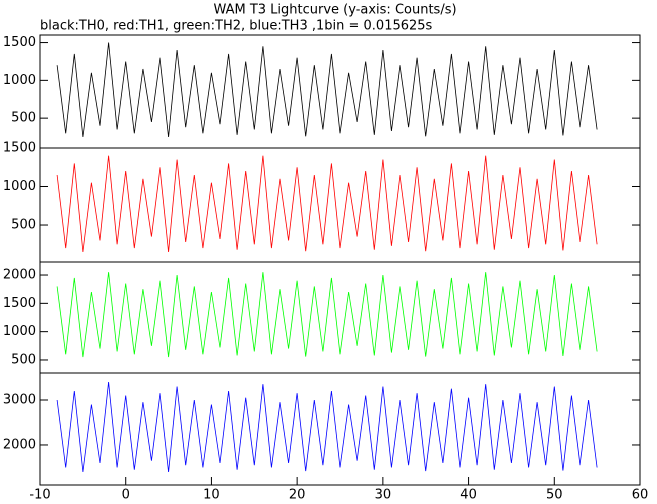 This screenshot has width=657, height=504. Describe the element at coordinates (39, 495) in the screenshot. I see `x-tick-label: -10` at that location.